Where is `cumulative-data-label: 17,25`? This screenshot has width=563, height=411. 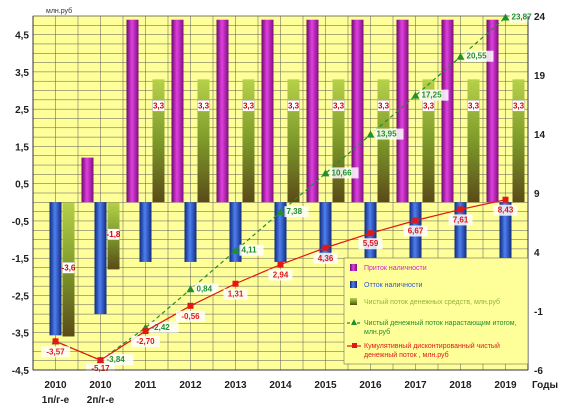 cumulative-data-label: 17,25 is located at coordinates (432, 95).